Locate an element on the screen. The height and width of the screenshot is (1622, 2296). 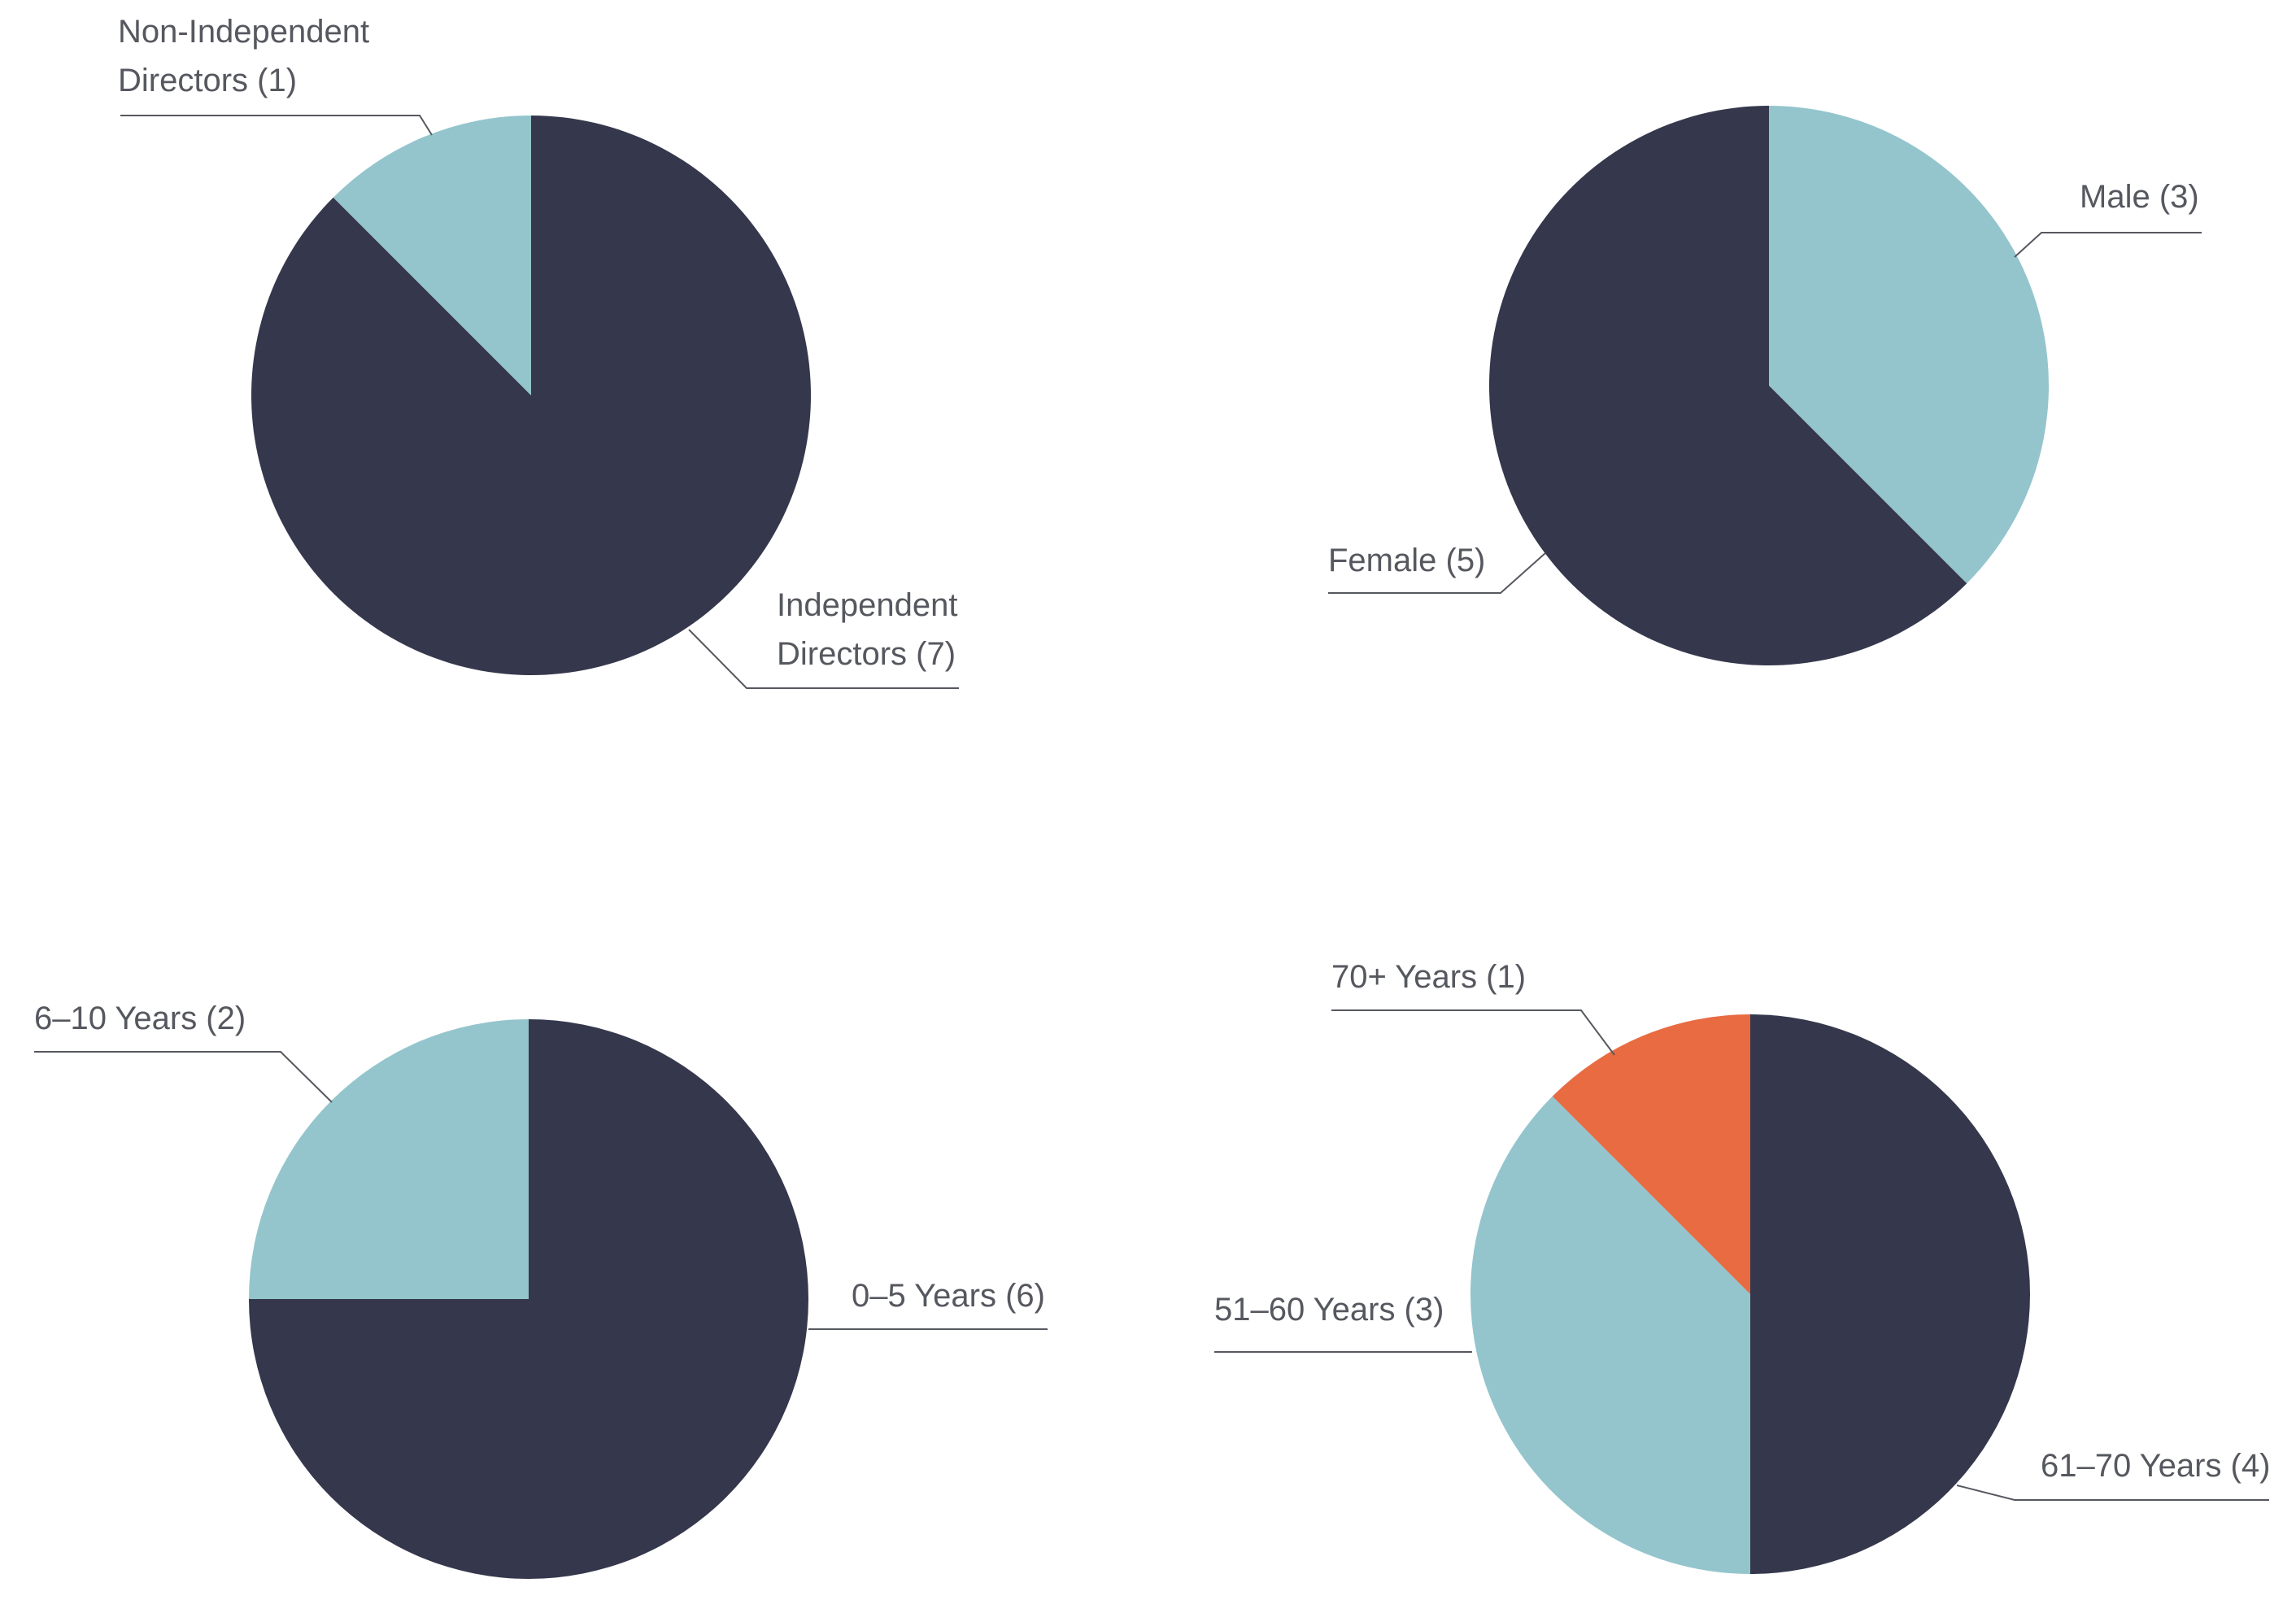
slice-label-female-5: Female (5) is located at coordinates (1406, 560).